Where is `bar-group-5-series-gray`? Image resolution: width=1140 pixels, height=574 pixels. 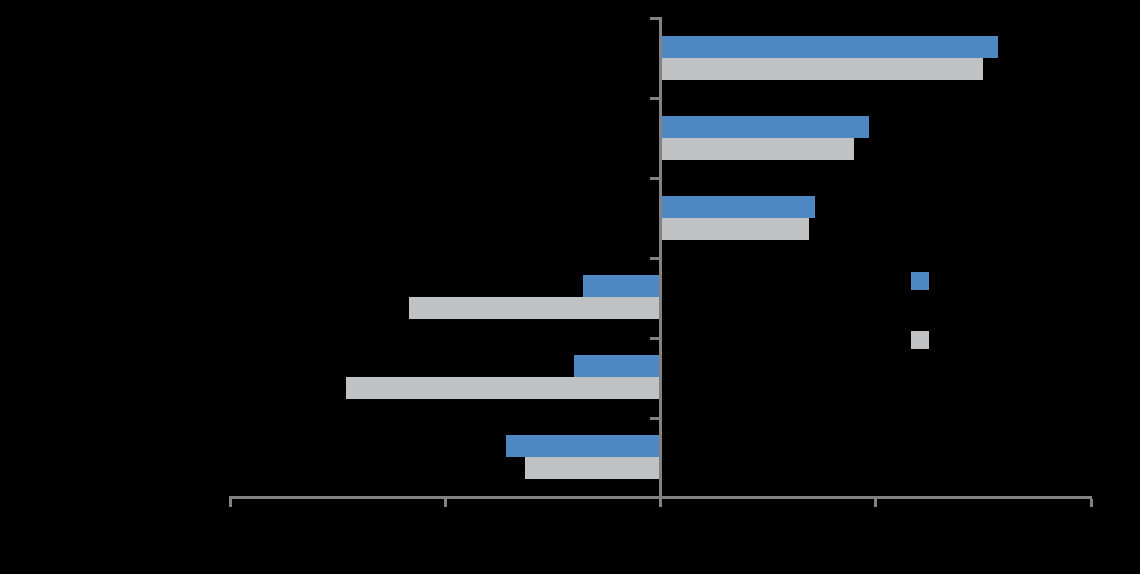 bar-group-5-series-gray is located at coordinates (503, 388).